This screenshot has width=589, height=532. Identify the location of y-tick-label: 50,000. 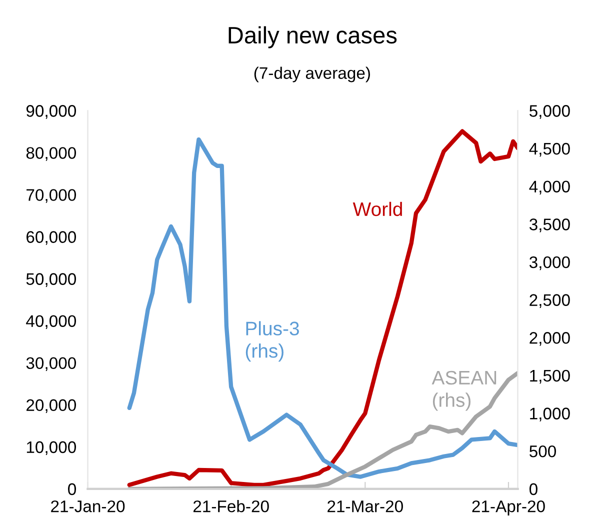
(51, 280).